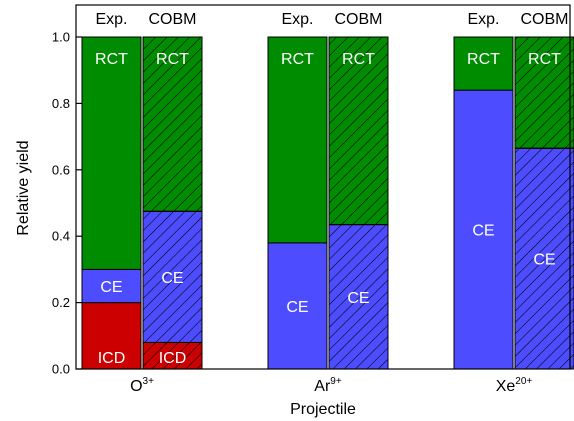 The width and height of the screenshot is (574, 421). Describe the element at coordinates (61, 103) in the screenshot. I see `y-tick-label: 0.8` at that location.